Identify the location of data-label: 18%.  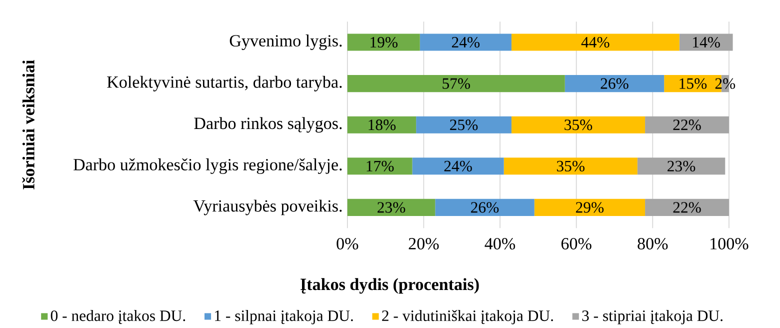
(382, 124).